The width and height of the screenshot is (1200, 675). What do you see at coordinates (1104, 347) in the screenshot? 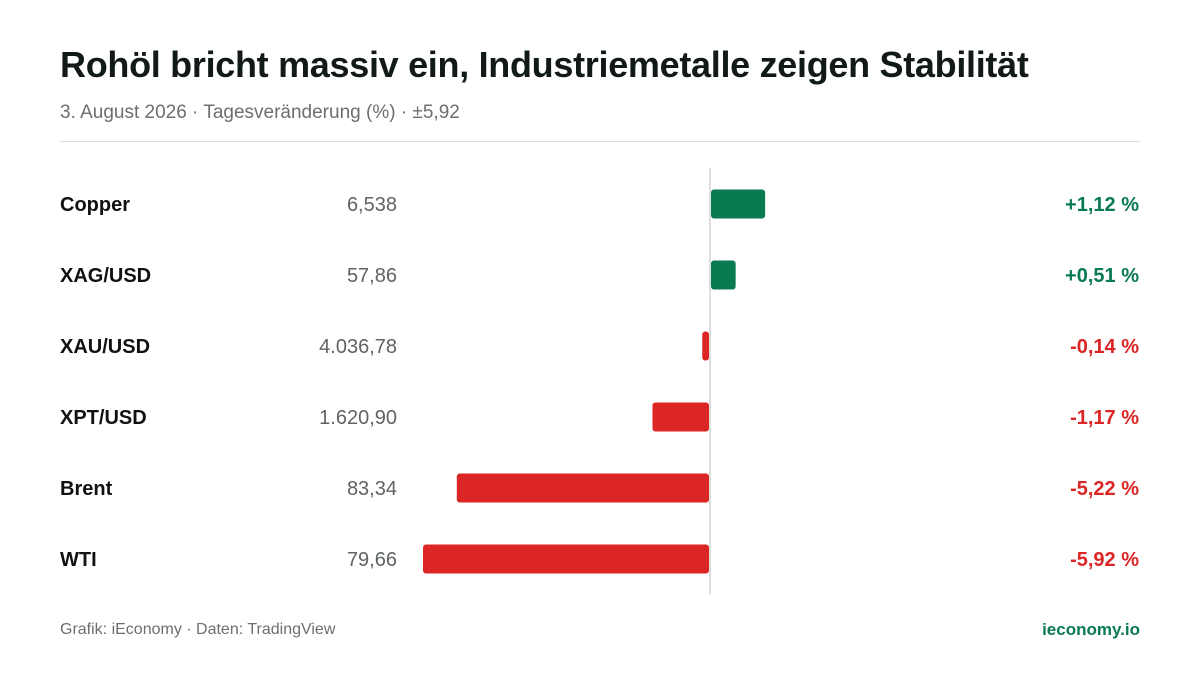
I see `value-label: -0,14 %` at bounding box center [1104, 347].